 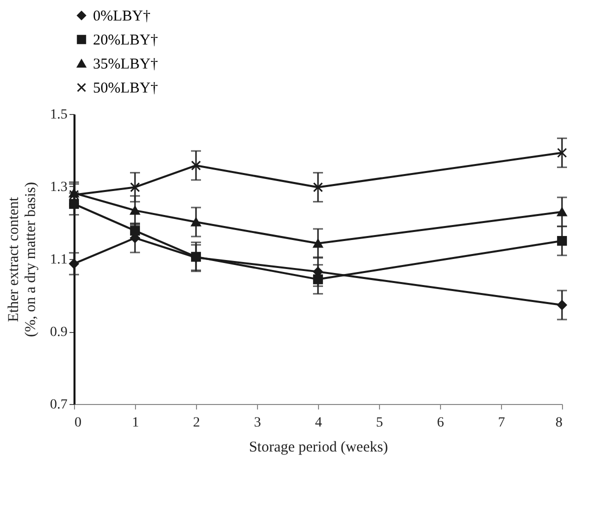 What do you see at coordinates (318, 448) in the screenshot?
I see `x-axis-title: Storage period (weeks)` at bounding box center [318, 448].